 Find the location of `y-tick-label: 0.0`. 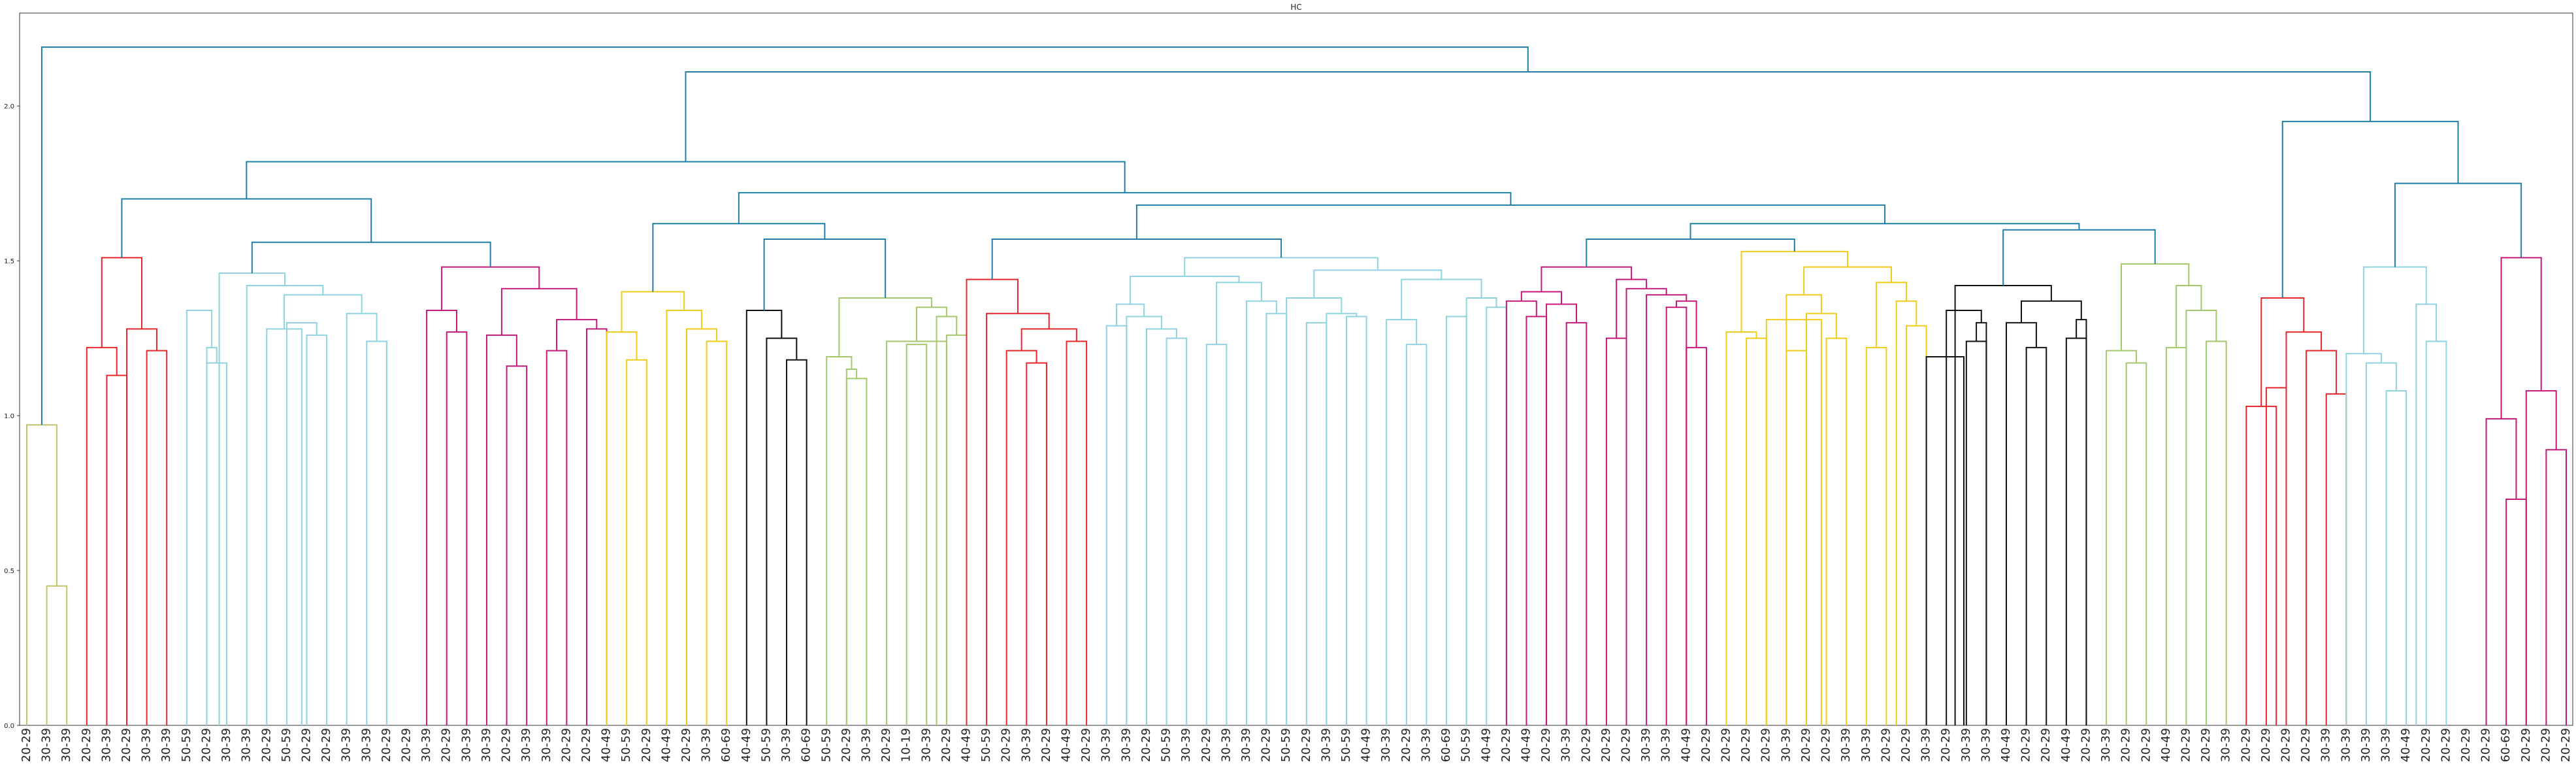

y-tick-label: 0.0 is located at coordinates (9, 726).